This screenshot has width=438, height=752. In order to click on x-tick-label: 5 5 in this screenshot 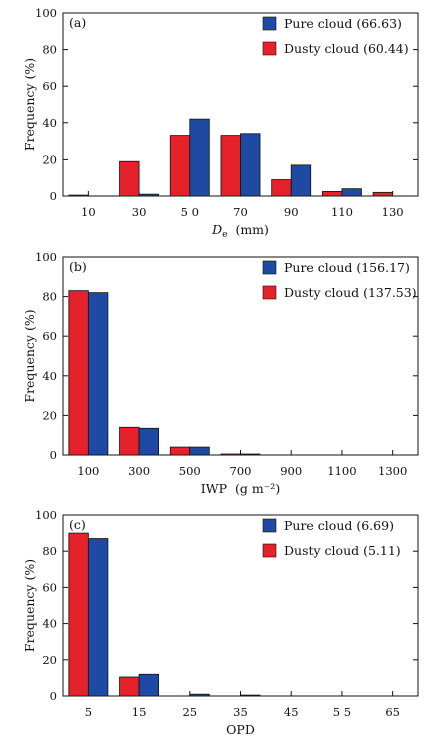, I will do `click(342, 712)`.